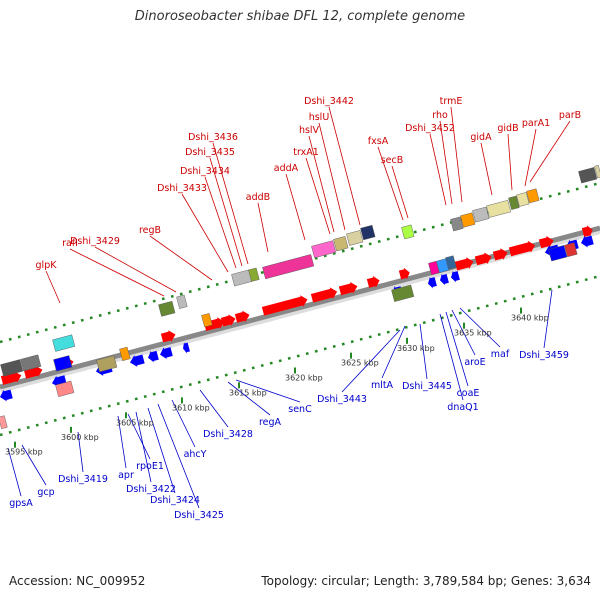 This screenshot has height=600, width=600. I want to click on scale-label-3: 3610 kbp, so click(191, 407).